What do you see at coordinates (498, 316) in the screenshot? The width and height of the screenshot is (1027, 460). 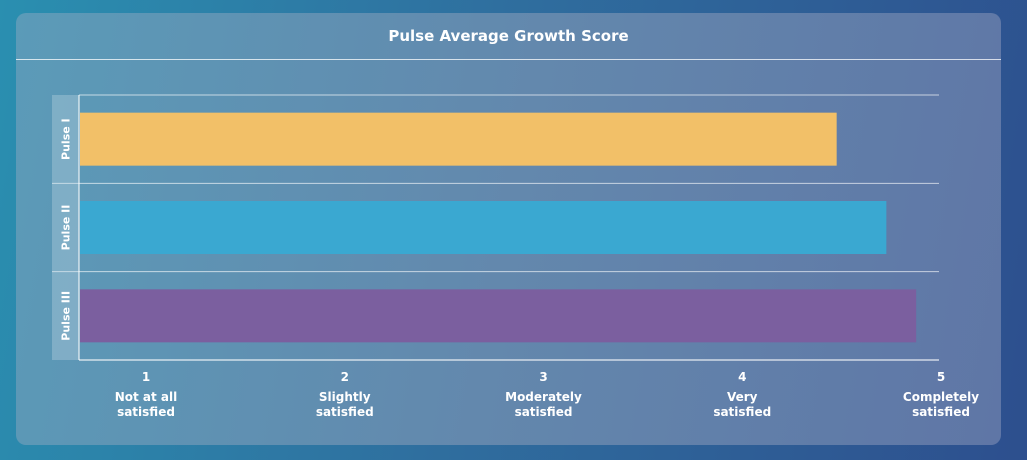 I see `bar-pulse-iii` at bounding box center [498, 316].